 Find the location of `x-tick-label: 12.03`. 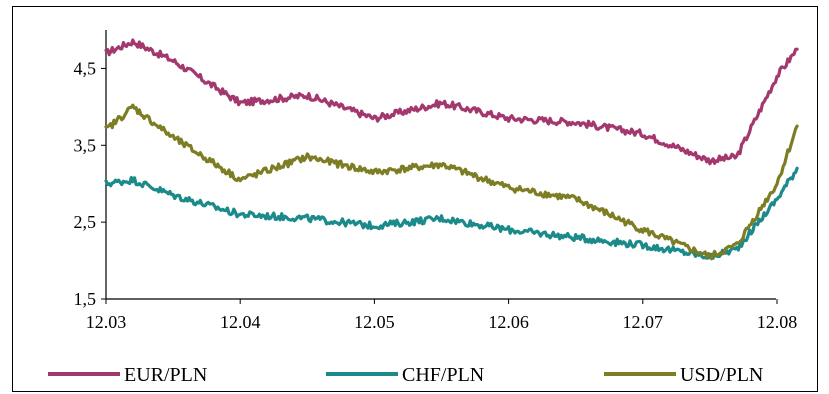

x-tick-label: 12.03 is located at coordinates (106, 322).